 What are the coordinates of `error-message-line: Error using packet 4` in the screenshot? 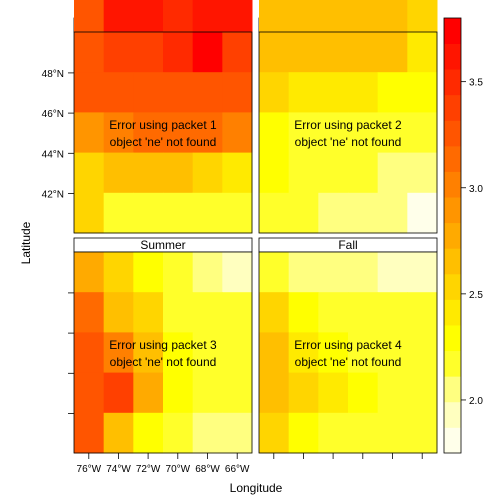 It's located at (348, 345).